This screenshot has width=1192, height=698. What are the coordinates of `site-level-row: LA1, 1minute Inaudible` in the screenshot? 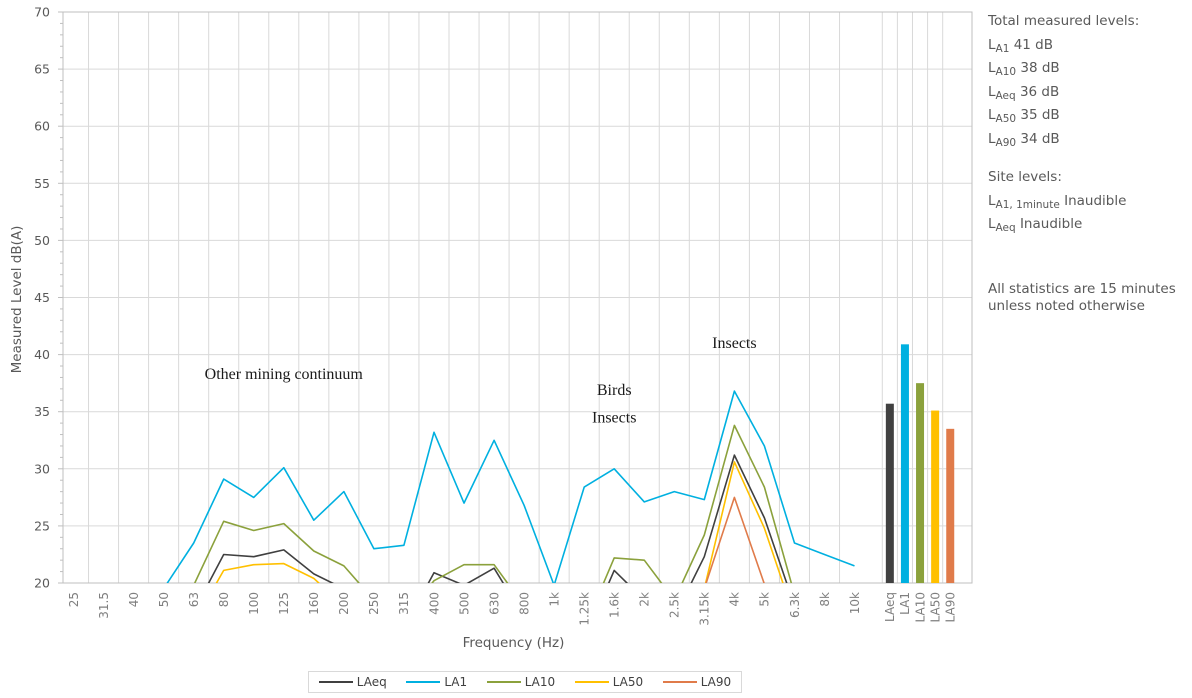 It's located at (1088, 202).